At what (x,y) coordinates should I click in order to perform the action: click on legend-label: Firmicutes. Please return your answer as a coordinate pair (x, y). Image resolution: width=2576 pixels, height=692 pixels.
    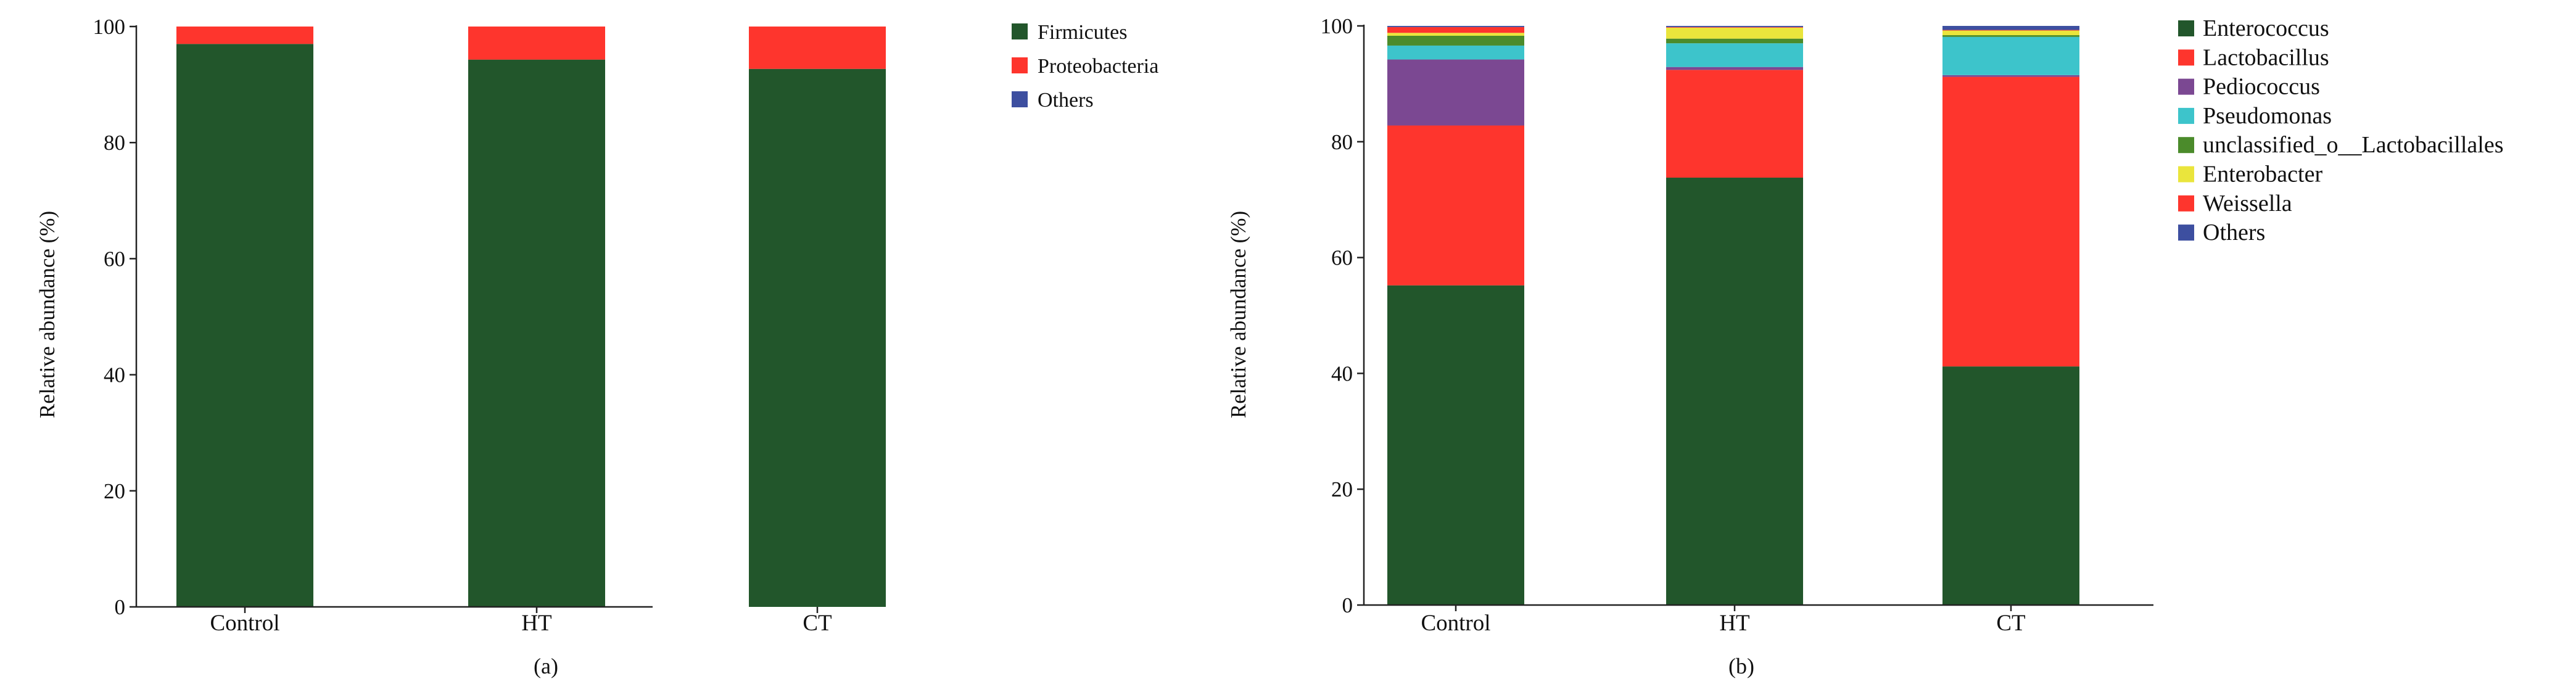
    Looking at the image, I should click on (1082, 32).